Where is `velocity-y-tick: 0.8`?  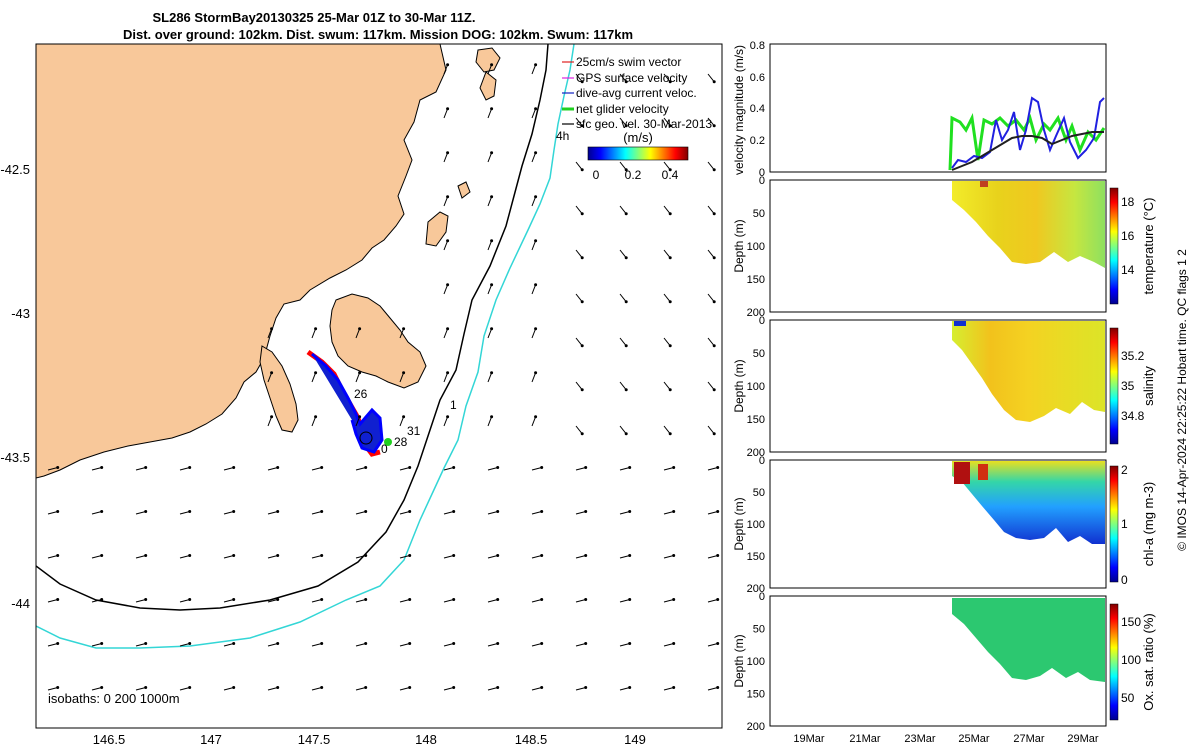 velocity-y-tick: 0.8 is located at coordinates (757, 46).